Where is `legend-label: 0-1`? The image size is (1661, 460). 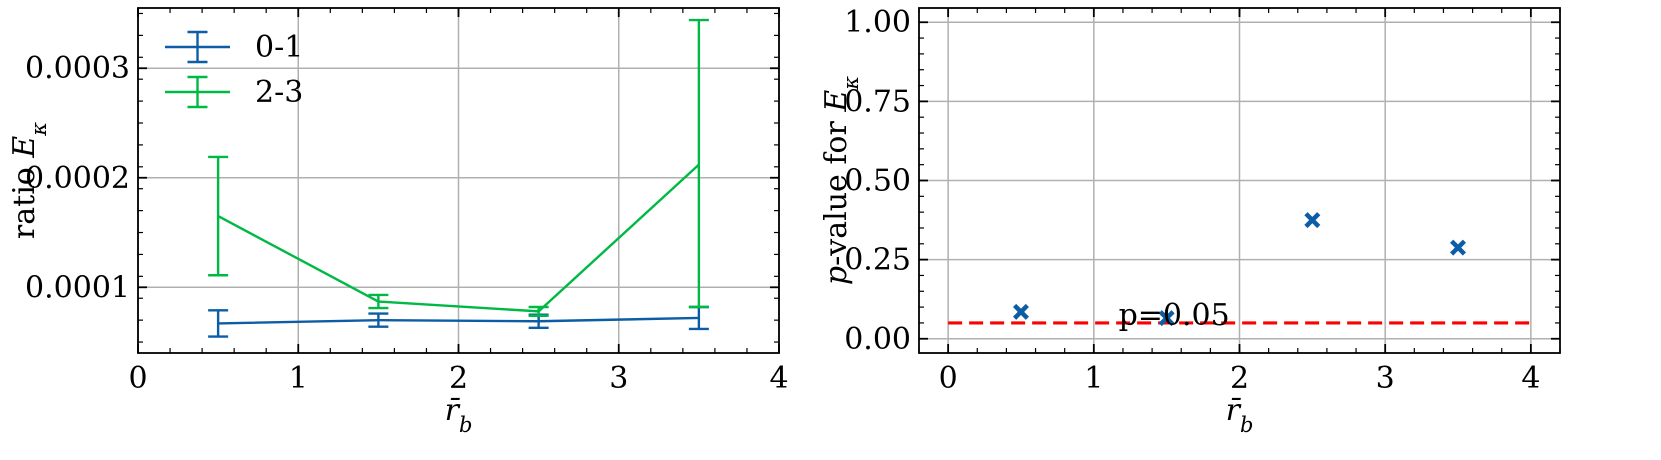
legend-label: 0-1 is located at coordinates (279, 47).